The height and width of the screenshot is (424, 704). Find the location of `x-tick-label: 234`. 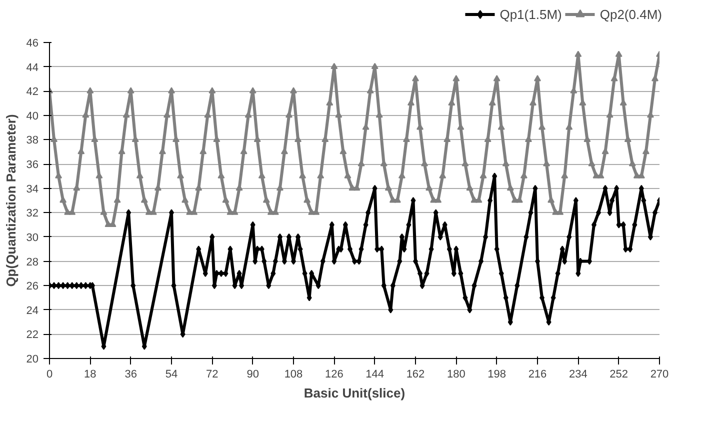

x-tick-label: 234 is located at coordinates (578, 374).